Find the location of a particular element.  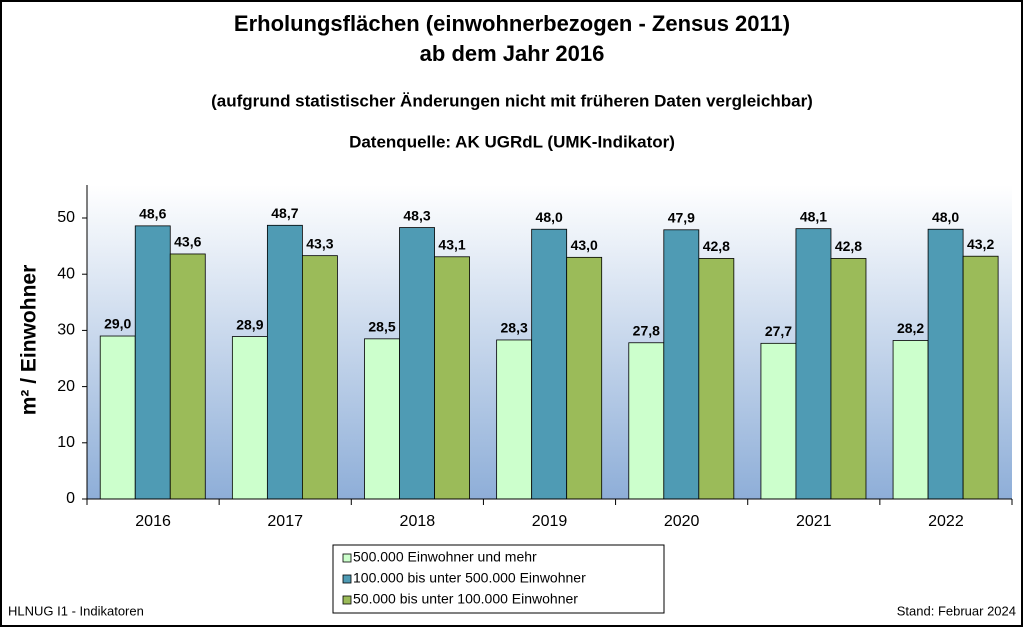

value-label: 28,5 is located at coordinates (381, 327).